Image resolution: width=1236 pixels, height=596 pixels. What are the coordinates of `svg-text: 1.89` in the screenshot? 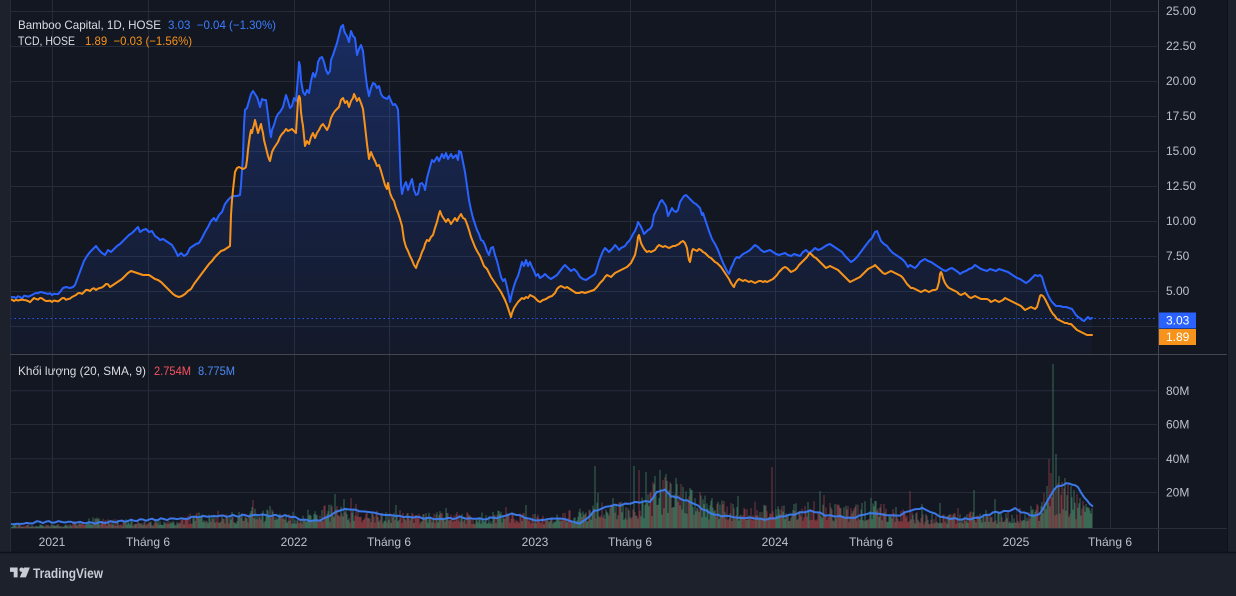 It's located at (1178, 337).